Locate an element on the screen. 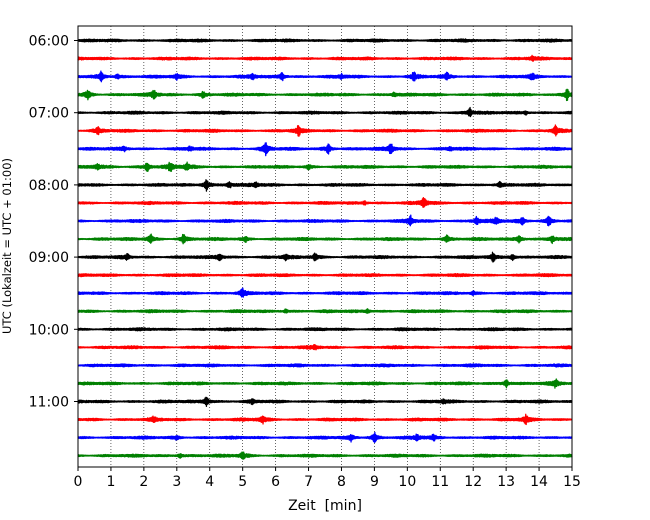  y-tick-label: 07:00 is located at coordinates (49, 114).